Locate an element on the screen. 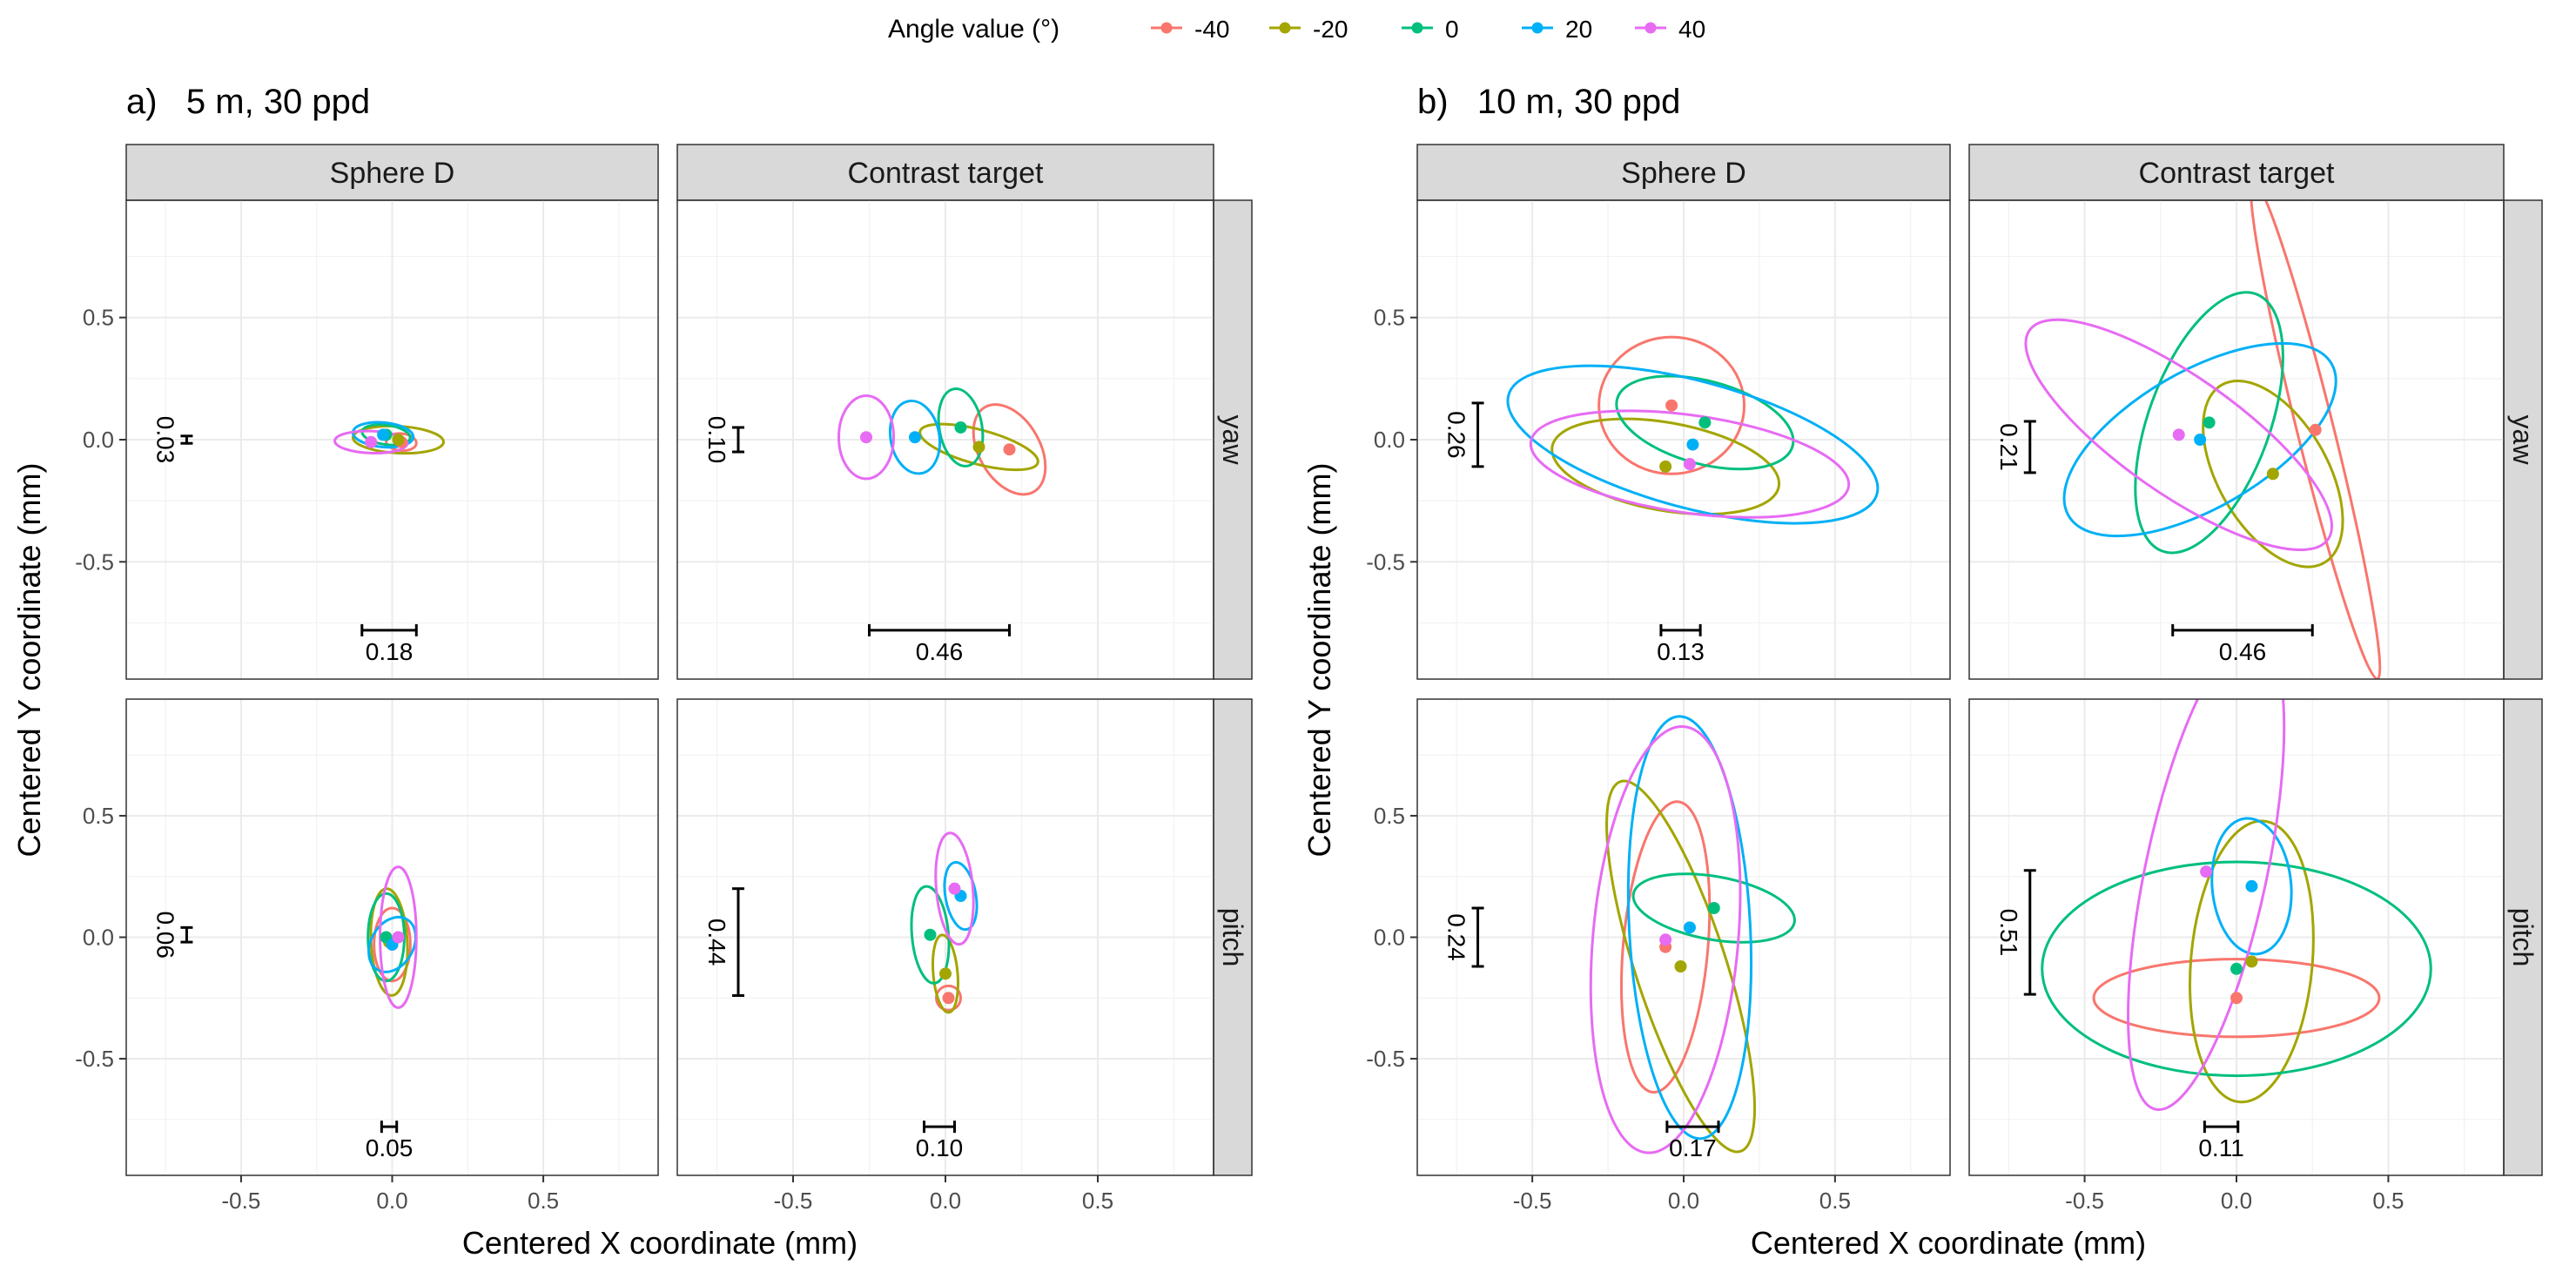  facet-plot: 0.05 0.06 0.5 0.0 -0.5 -0.5 0.0 0.5 is located at coordinates (367, 956).